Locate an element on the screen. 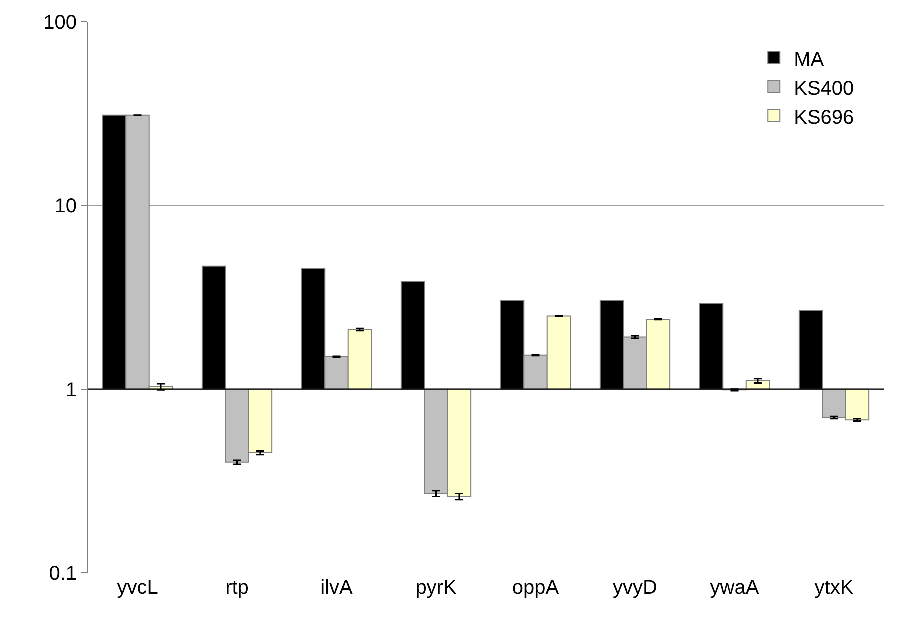 This screenshot has width=904, height=628. x-tick-label: ilvA is located at coordinates (337, 588).